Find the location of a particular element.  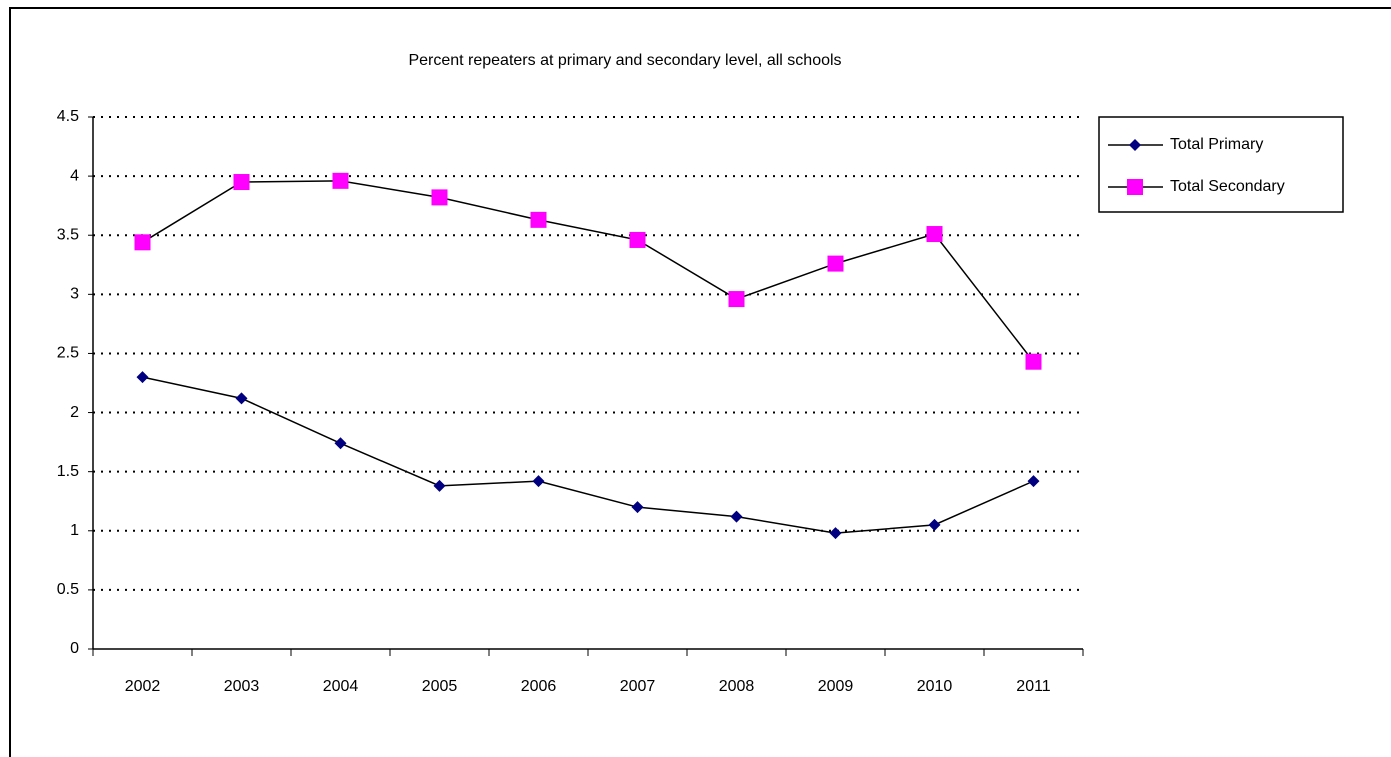

x-tick-label: 2007 is located at coordinates (638, 686).